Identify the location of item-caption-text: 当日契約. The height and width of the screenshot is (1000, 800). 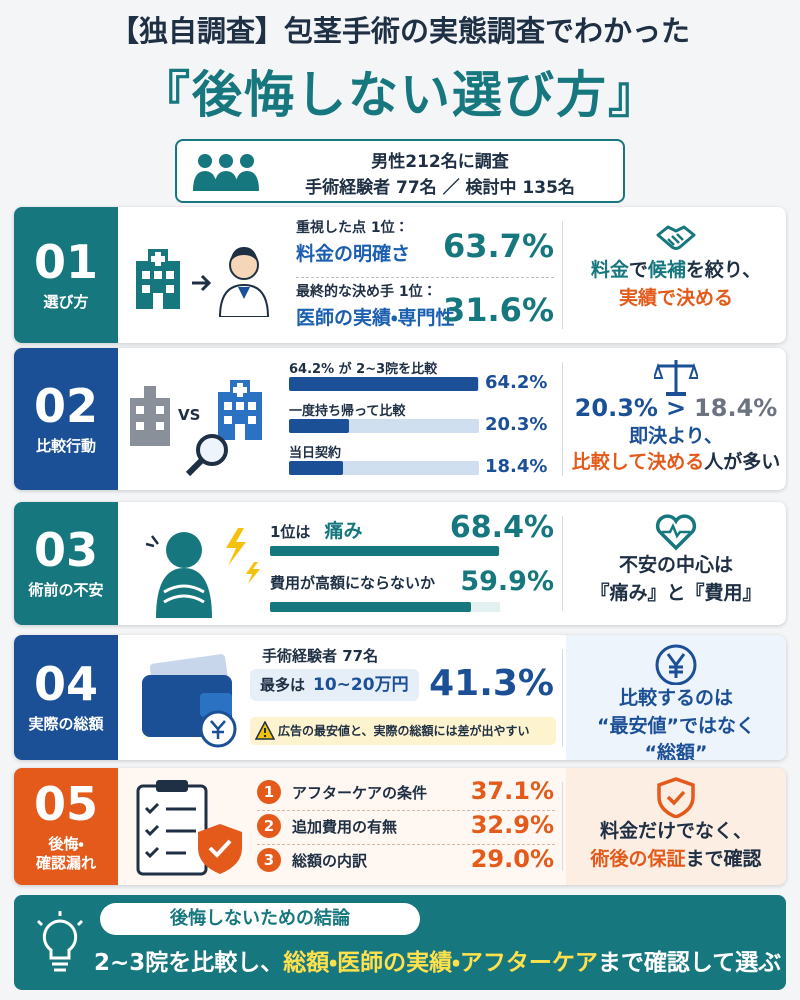
(315, 453).